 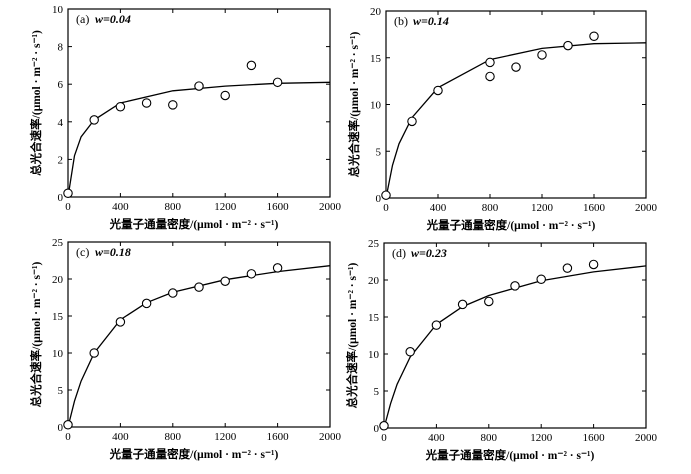 What do you see at coordinates (431, 21) in the screenshot?
I see `panel-annotation: w=0.14` at bounding box center [431, 21].